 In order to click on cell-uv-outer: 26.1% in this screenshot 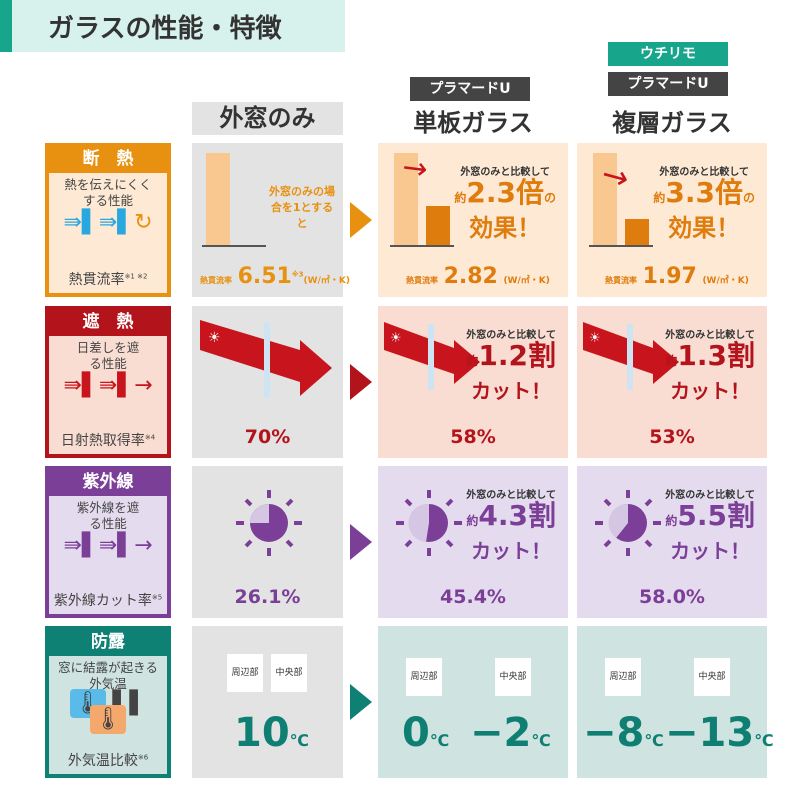, I will do `click(267, 542)`.